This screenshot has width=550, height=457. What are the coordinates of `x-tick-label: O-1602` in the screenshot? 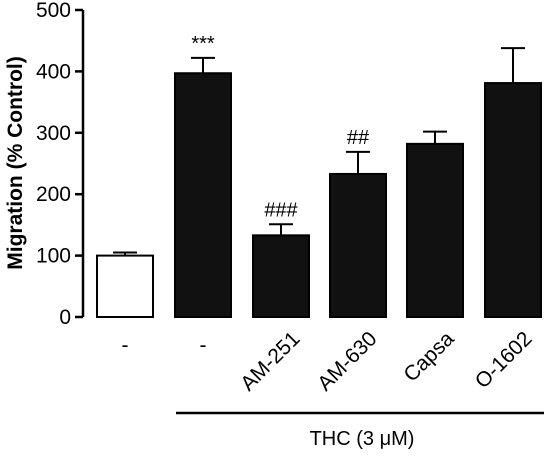 It's located at (504, 360).